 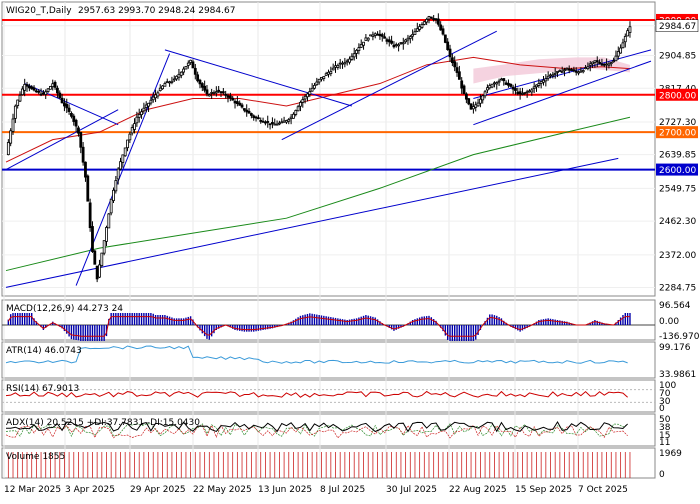 I want to click on symbol-label: WIG20_T,Daily, so click(x=39, y=11).